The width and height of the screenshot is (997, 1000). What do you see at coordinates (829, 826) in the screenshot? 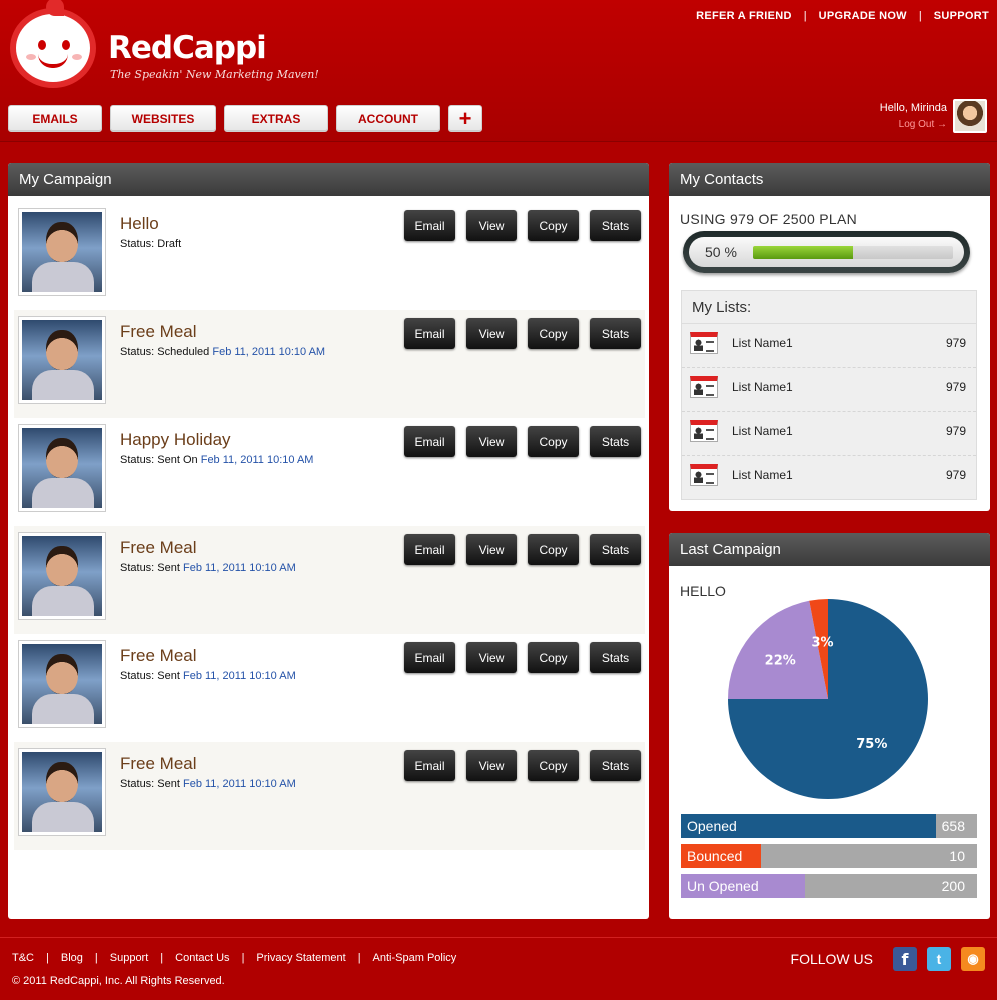
I see `stat-bar-opened: Opened 658` at bounding box center [829, 826].